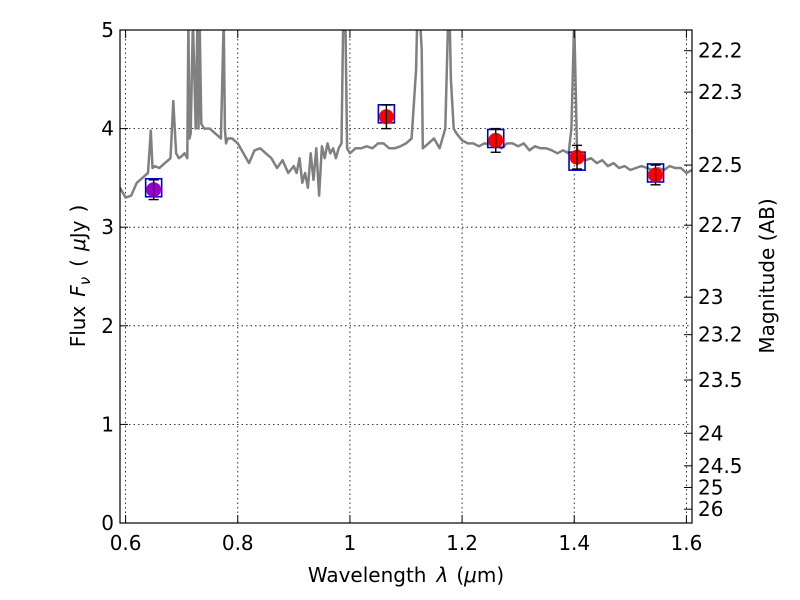 The image size is (800, 600). Describe the element at coordinates (85, 281) in the screenshot. I see `y-axis-label-subscript: ν` at that location.